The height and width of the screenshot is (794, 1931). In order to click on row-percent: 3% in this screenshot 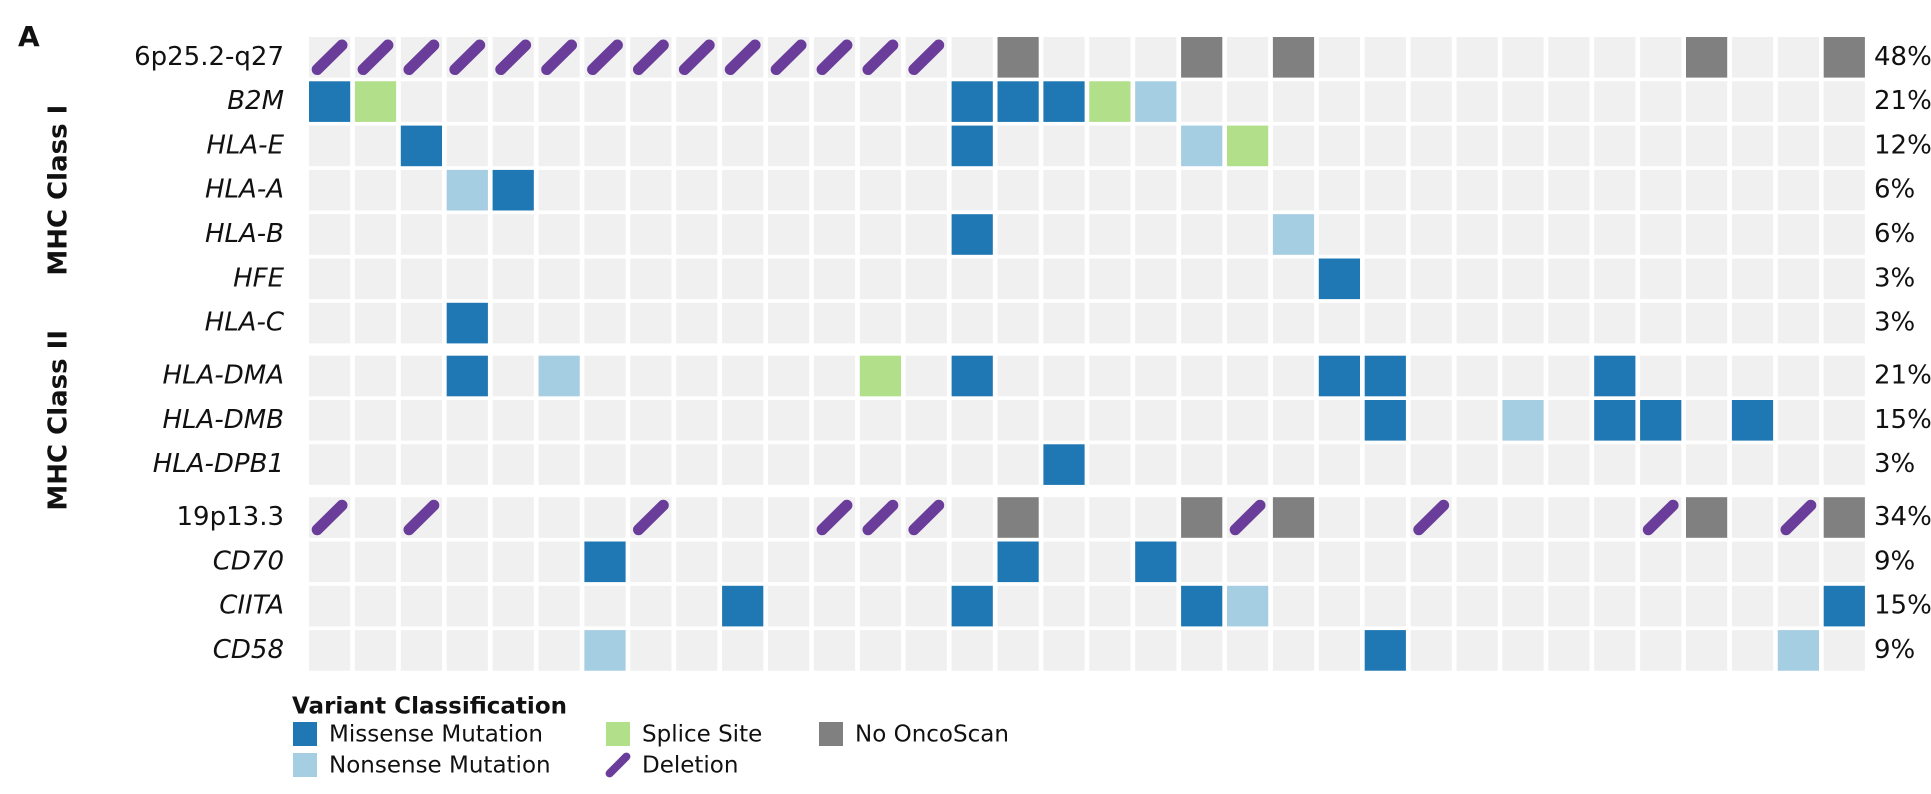, I will do `click(1894, 464)`.